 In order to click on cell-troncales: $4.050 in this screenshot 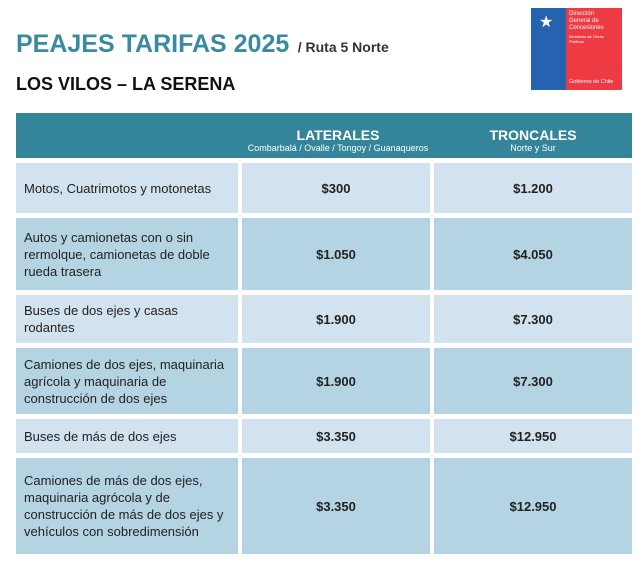, I will do `click(533, 254)`.